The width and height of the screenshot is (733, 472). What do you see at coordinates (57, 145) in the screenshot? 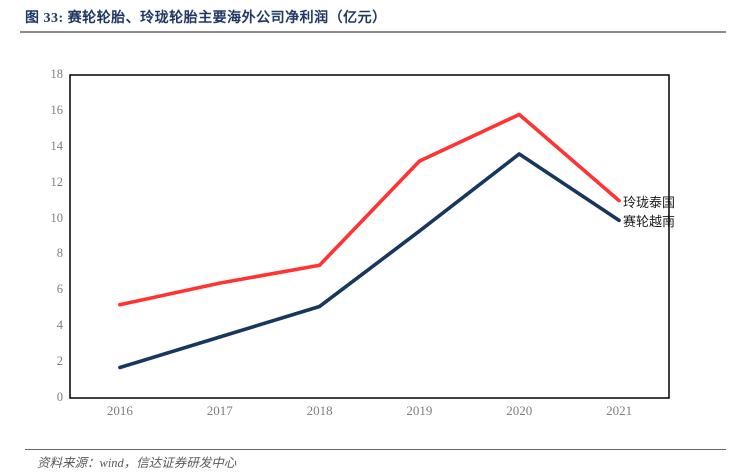
I see `y-axis-tick-label: 14` at bounding box center [57, 145].